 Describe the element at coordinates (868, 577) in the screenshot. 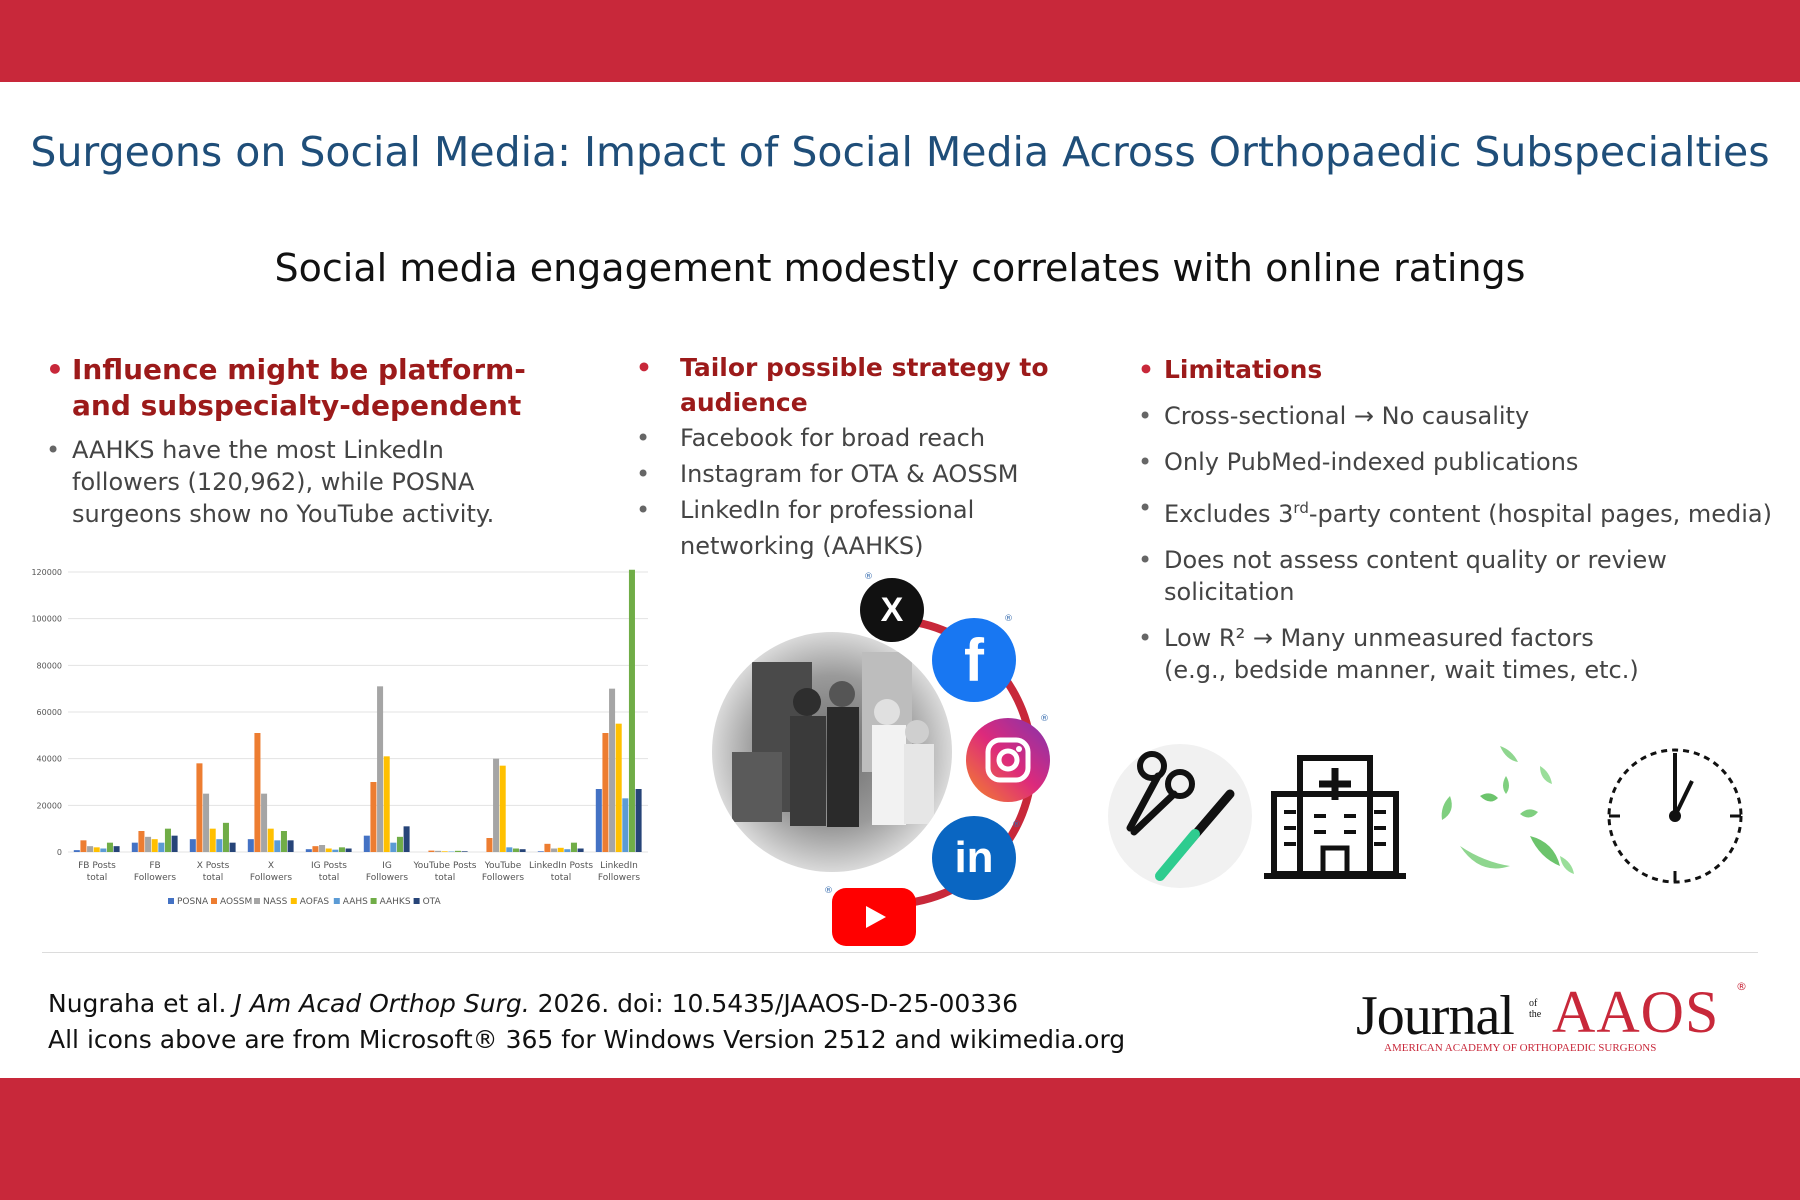

I see `x-registered-mark: ®` at that location.